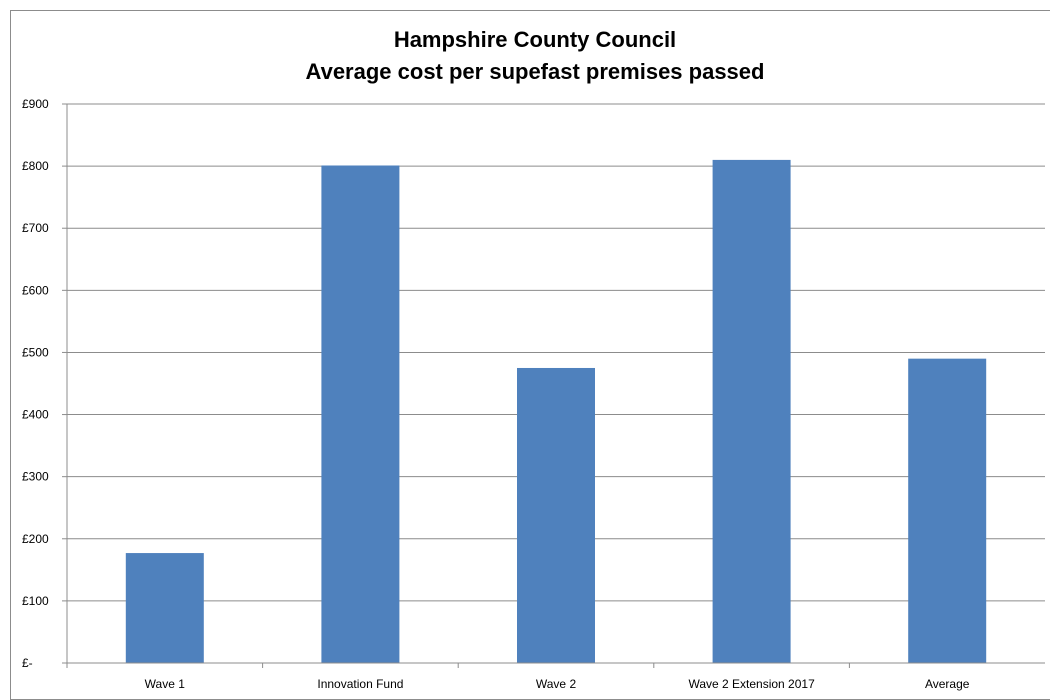 This screenshot has height=700, width=1050. Describe the element at coordinates (556, 684) in the screenshot. I see `x-tick-label: Wave 2` at that location.